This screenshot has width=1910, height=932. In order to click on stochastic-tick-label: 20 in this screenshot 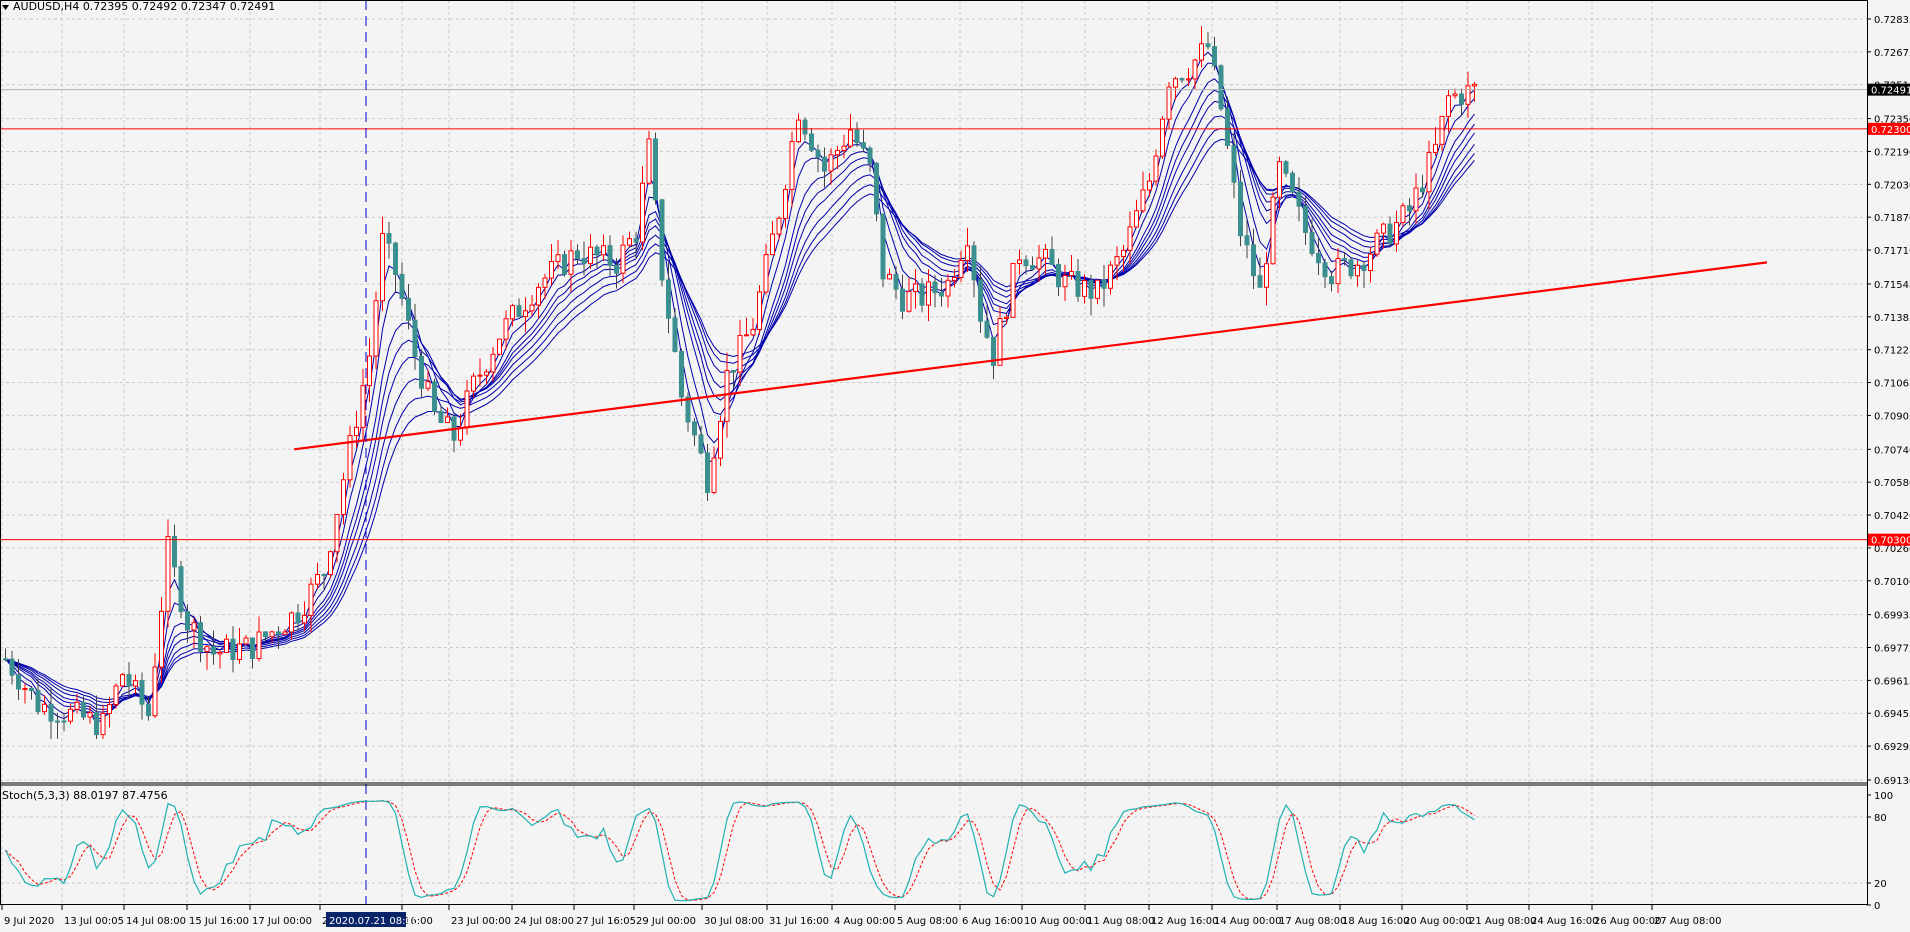, I will do `click(1880, 884)`.